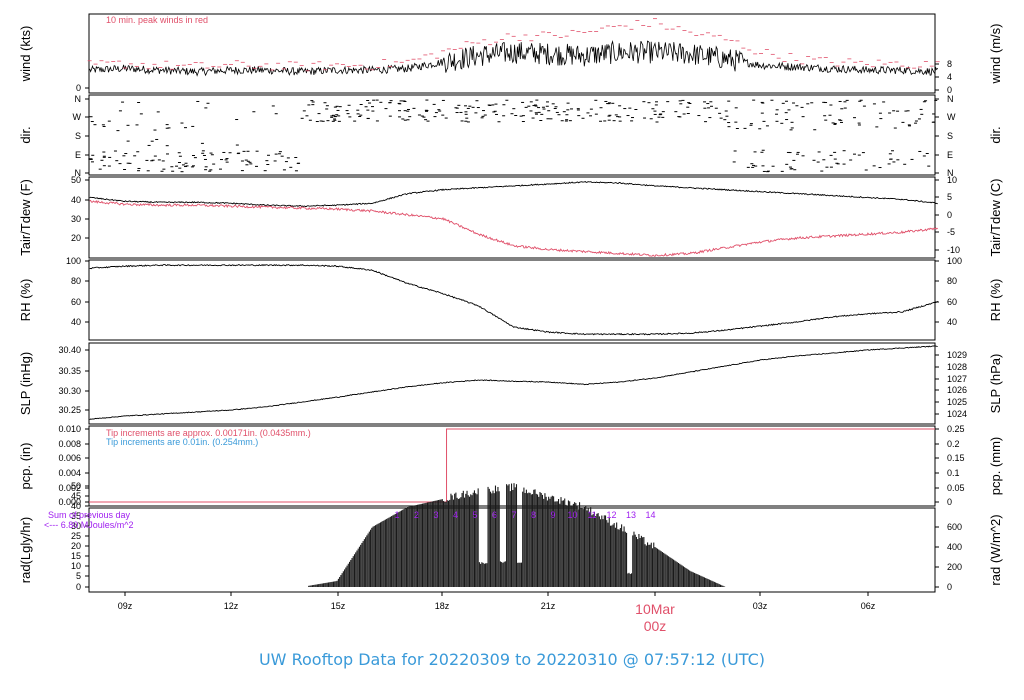 The image size is (1024, 700). Describe the element at coordinates (512, 135) in the screenshot. I see `dir-panel-frame` at that location.